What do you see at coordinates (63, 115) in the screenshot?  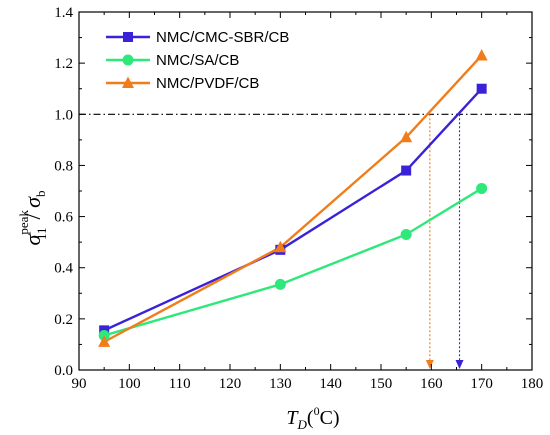 I see `y-tick-label: 1.0` at bounding box center [63, 115].